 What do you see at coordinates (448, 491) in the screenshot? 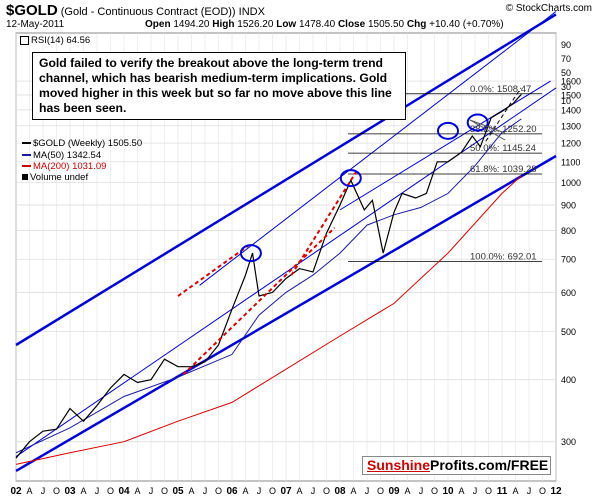
I see `x-tick-label: 10` at bounding box center [448, 491].